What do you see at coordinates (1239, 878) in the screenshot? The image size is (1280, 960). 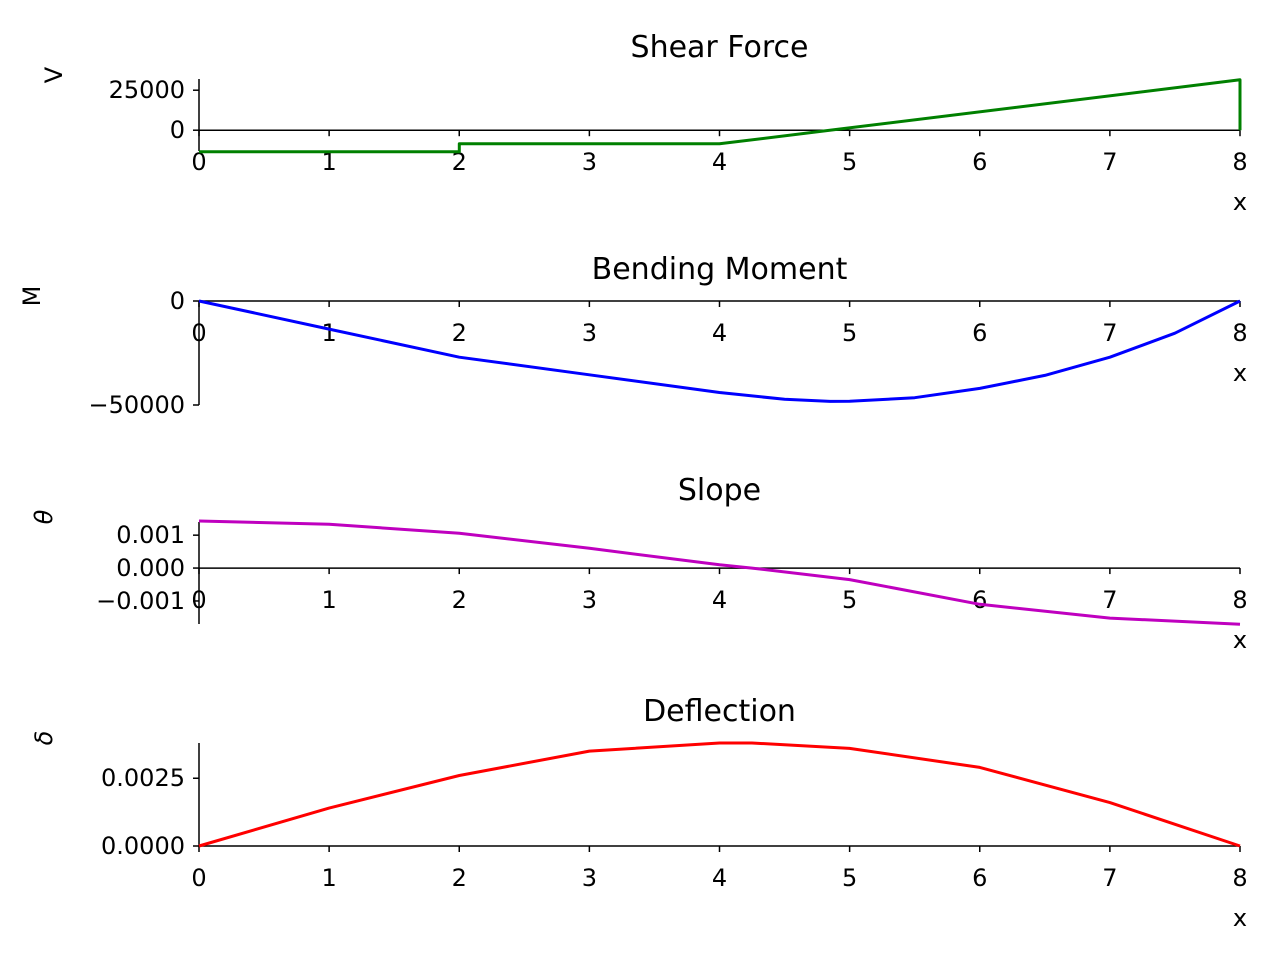 I see `deflection-x-tick-label: 8` at bounding box center [1239, 878].